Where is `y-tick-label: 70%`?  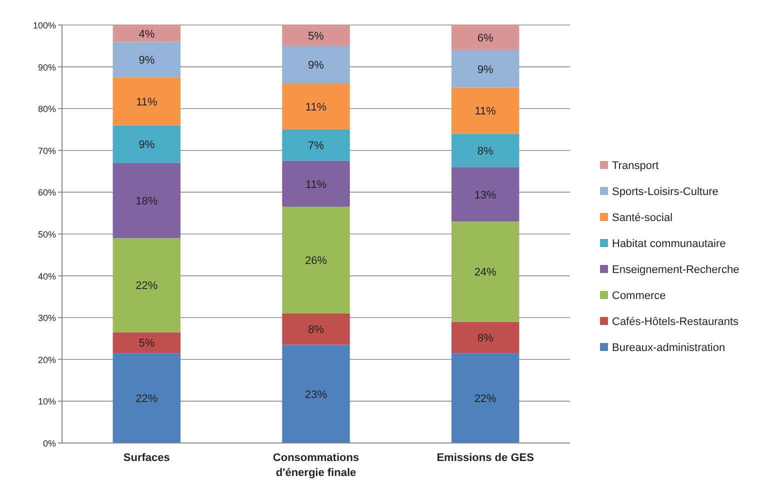
y-tick-label: 70% is located at coordinates (47, 151).